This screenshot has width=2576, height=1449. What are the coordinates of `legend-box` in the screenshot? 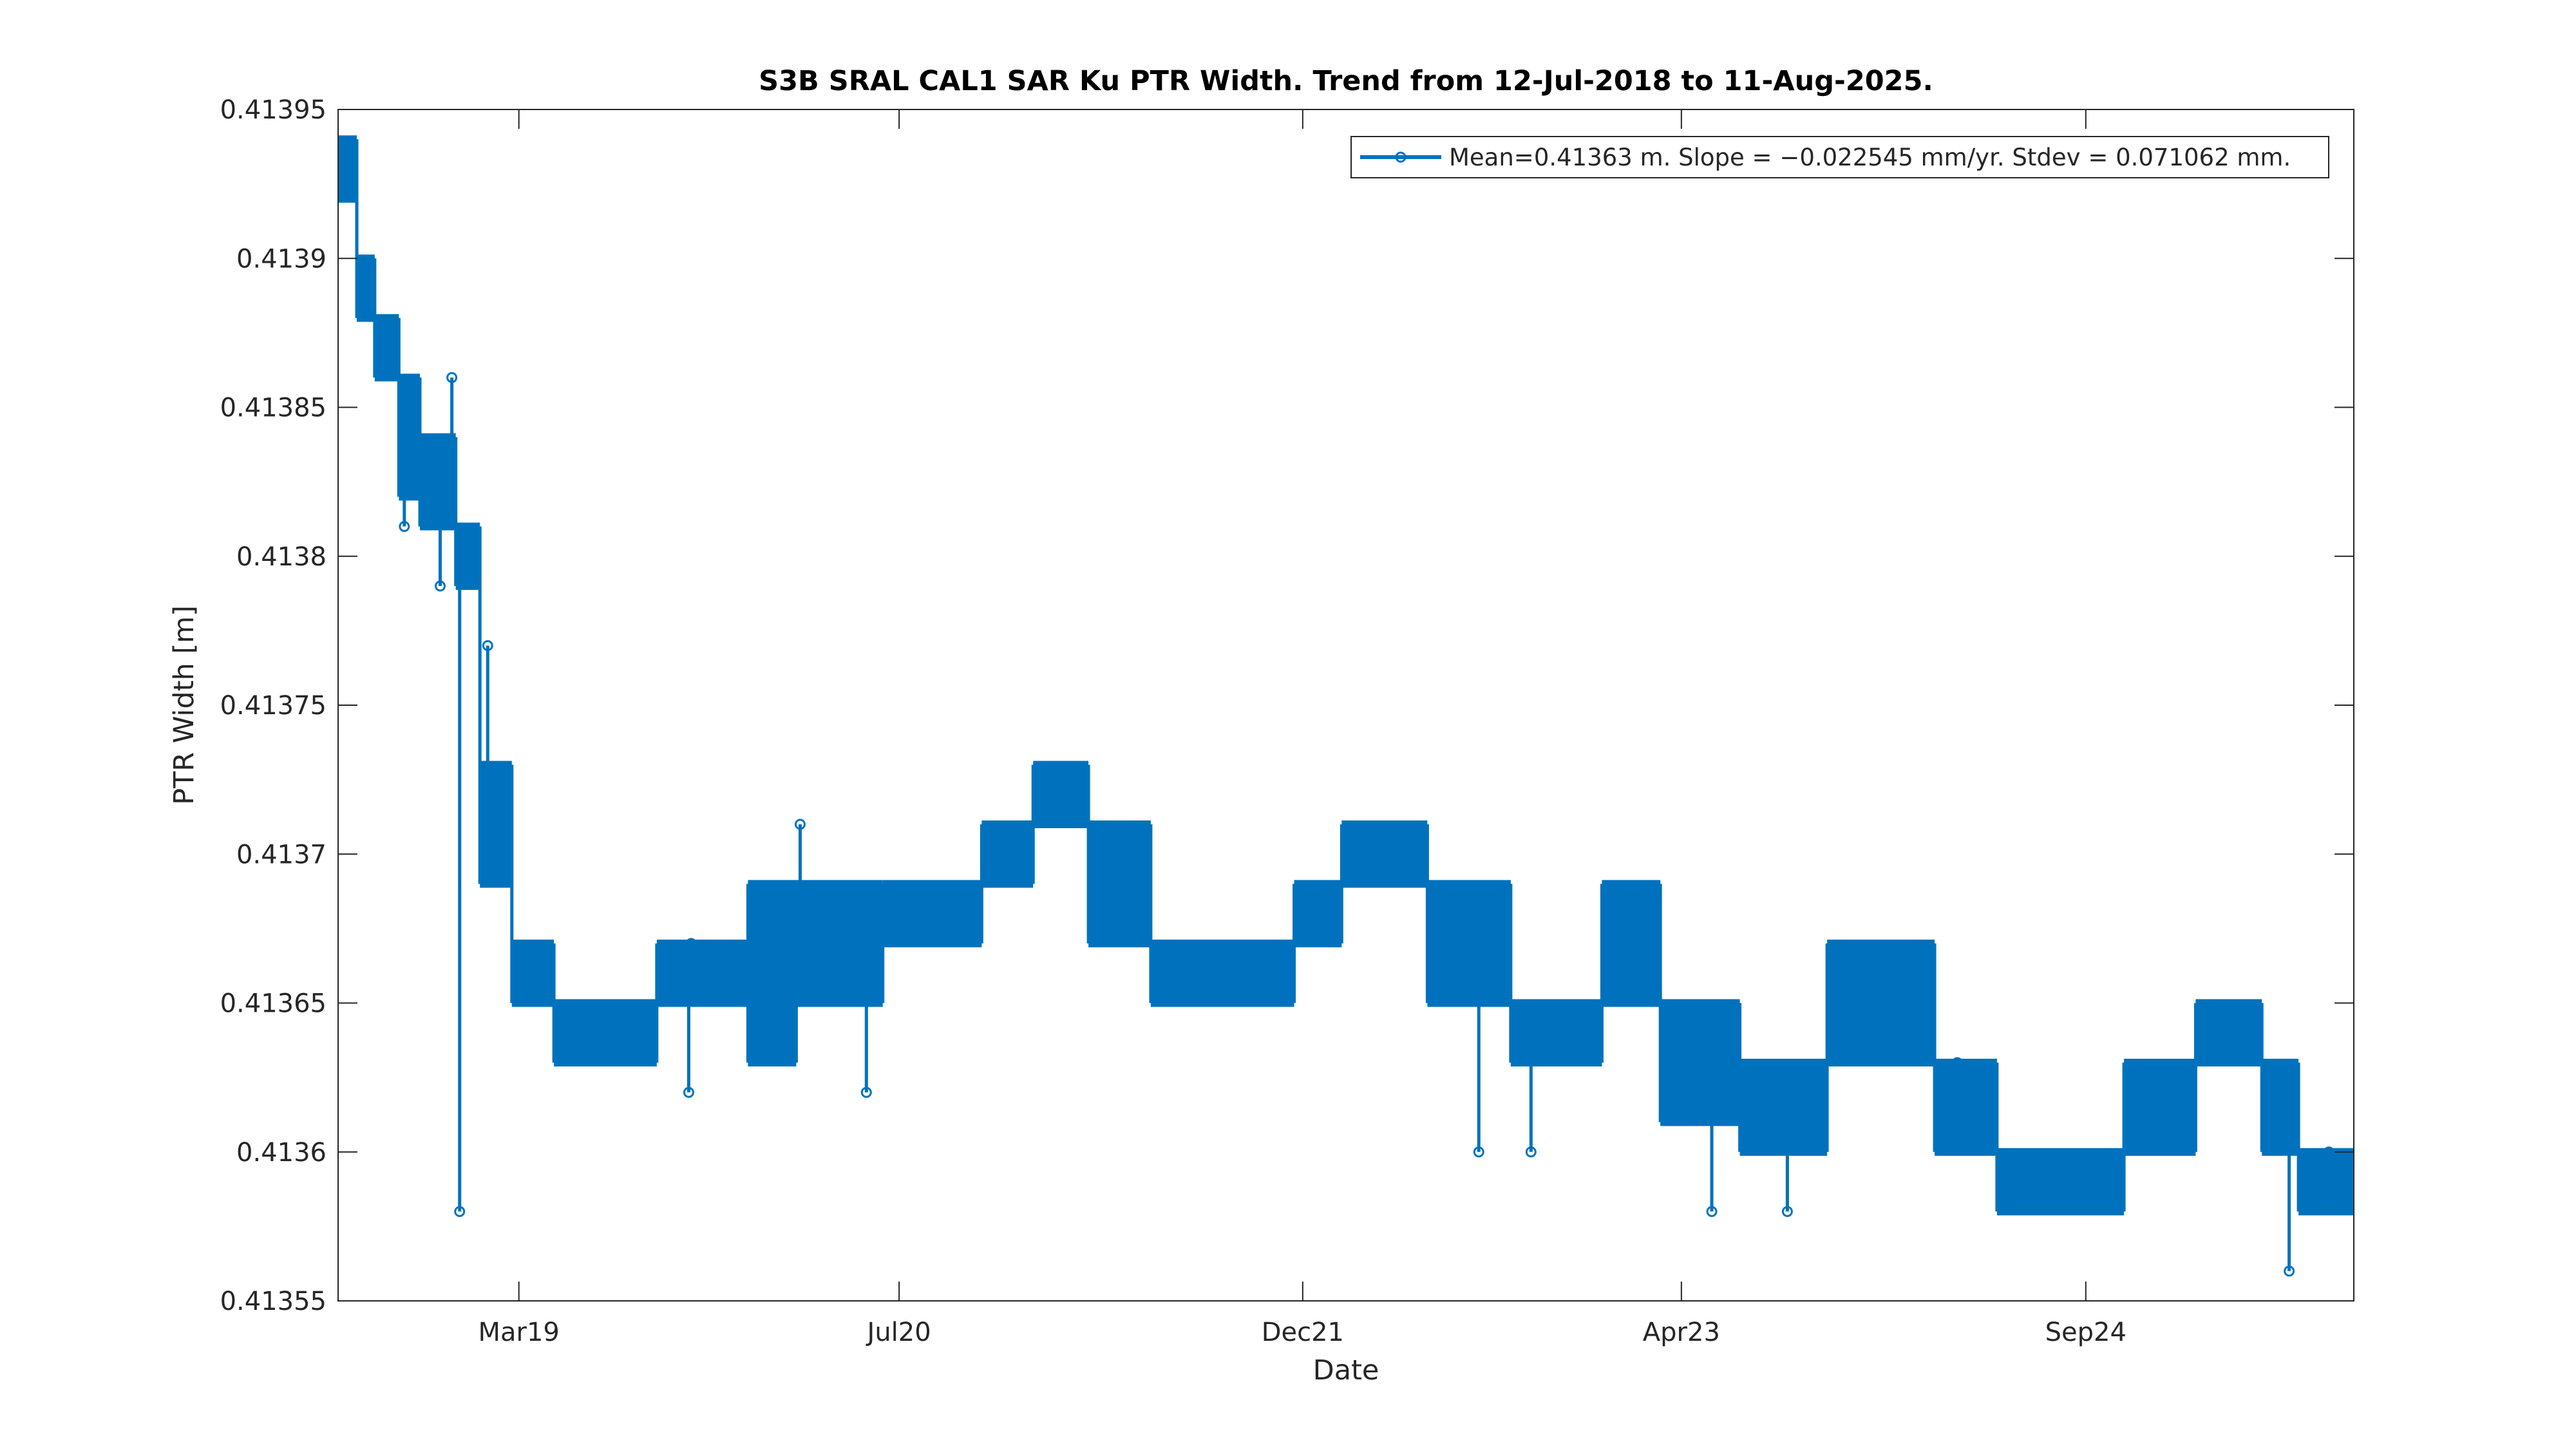 It's located at (1839, 157).